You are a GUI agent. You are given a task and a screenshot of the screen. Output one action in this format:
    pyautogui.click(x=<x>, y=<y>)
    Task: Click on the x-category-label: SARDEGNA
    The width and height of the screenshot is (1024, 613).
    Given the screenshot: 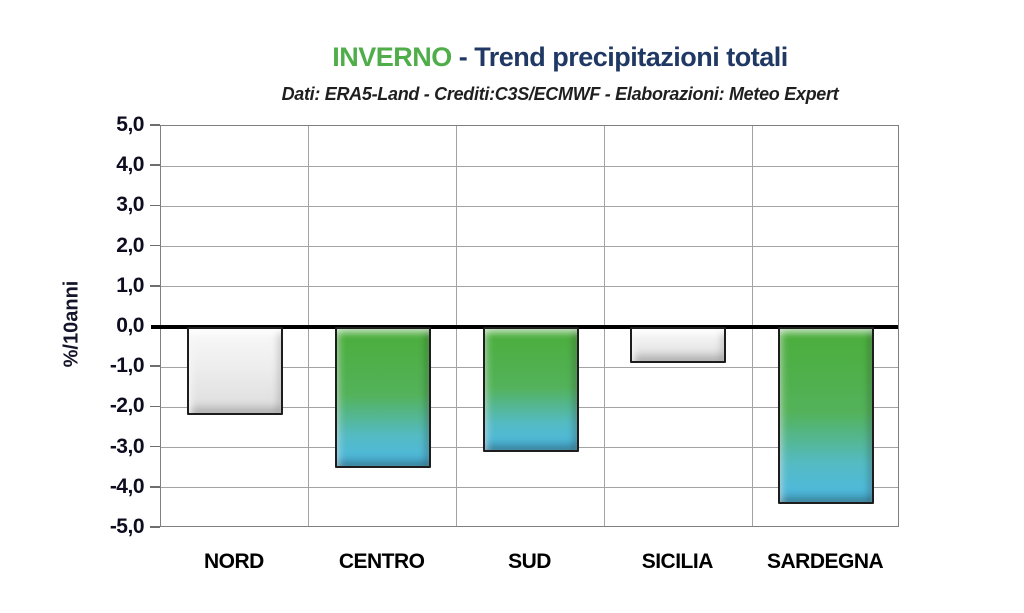 What is the action you would take?
    pyautogui.click(x=825, y=561)
    